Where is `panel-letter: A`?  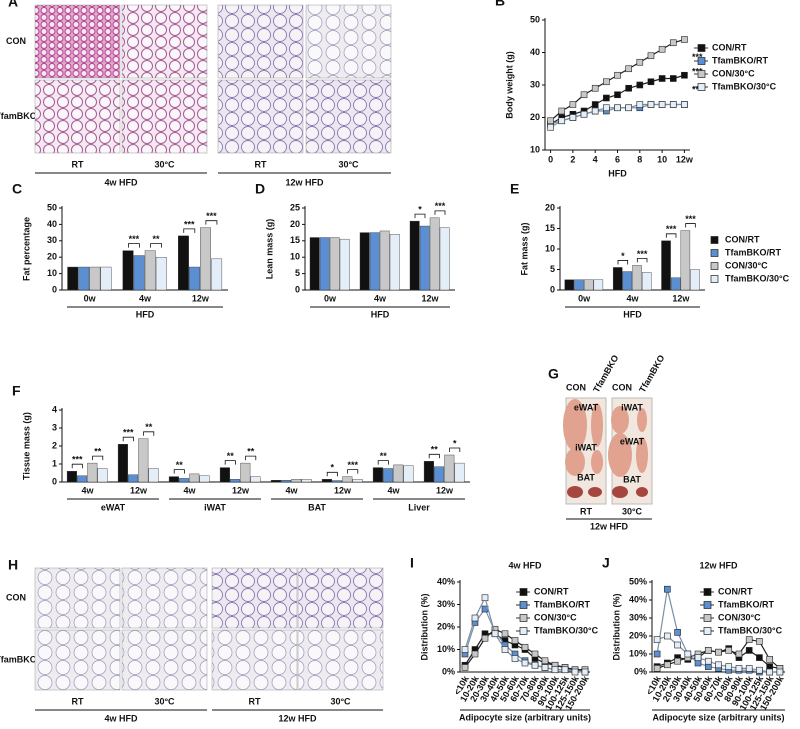 panel-letter: A is located at coordinates (13, 5).